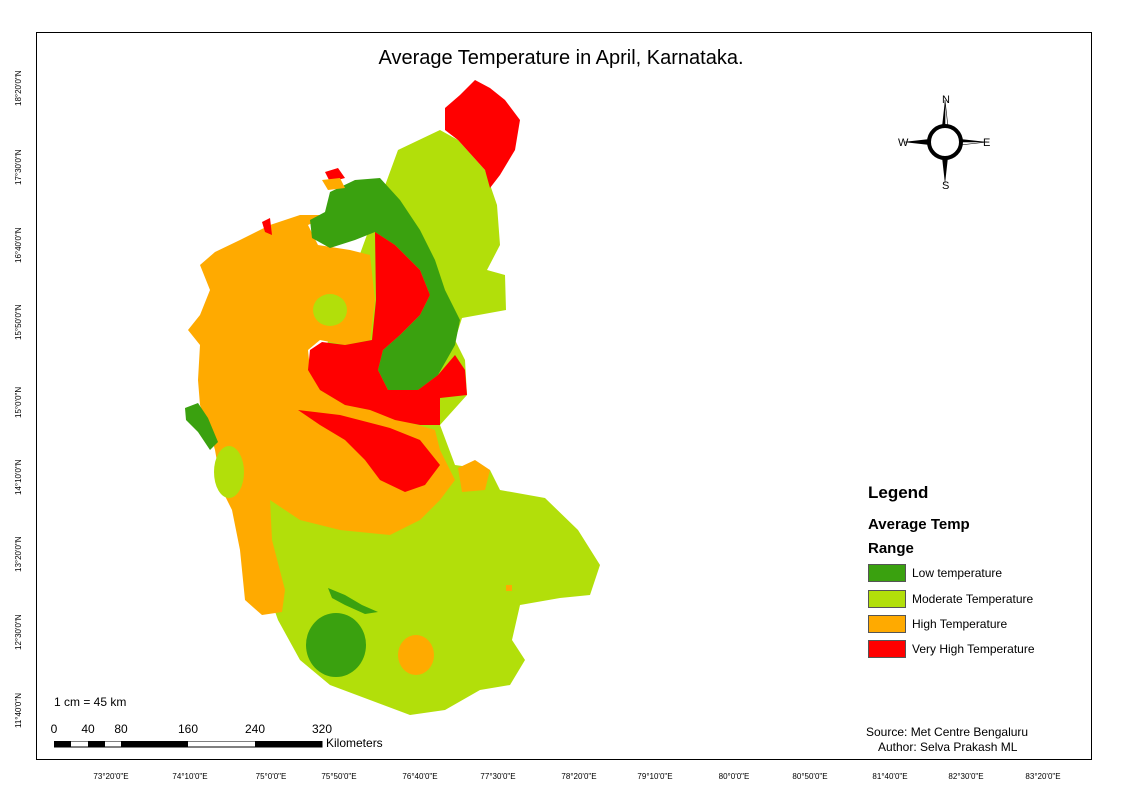 The height and width of the screenshot is (794, 1122). What do you see at coordinates (947, 732) in the screenshot?
I see `source-credit: Source: Met Centre Bengaluru` at bounding box center [947, 732].